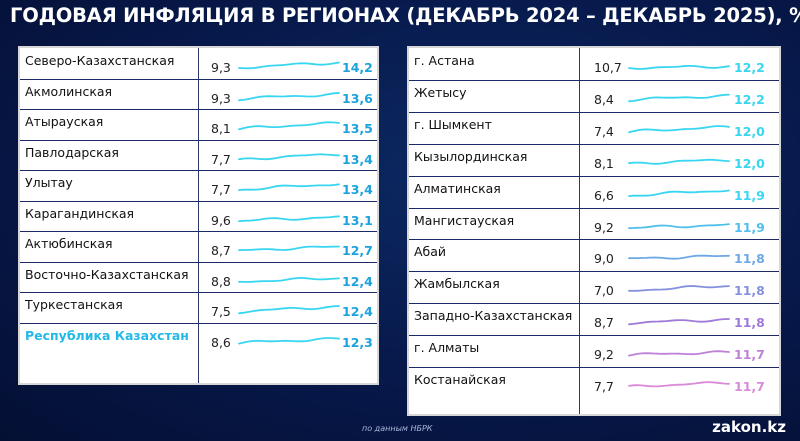  Describe the element at coordinates (198, 277) in the screenshot. I see `table-row: Восточно-Казахстанская 8,8 12,4` at that location.